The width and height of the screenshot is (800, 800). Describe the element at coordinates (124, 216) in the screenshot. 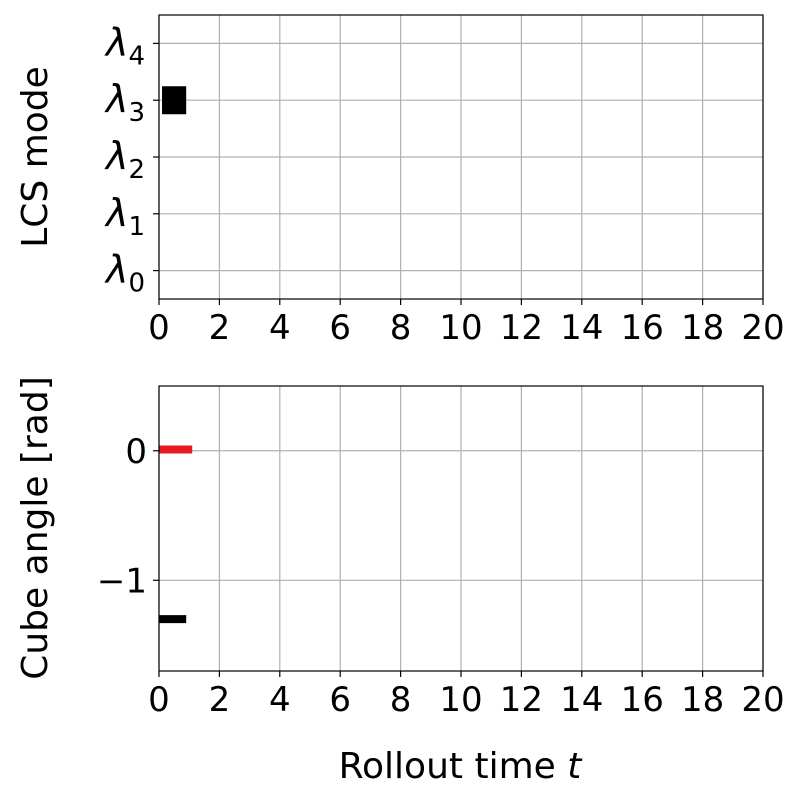

I see `y-tick-label: λ1` at that location.